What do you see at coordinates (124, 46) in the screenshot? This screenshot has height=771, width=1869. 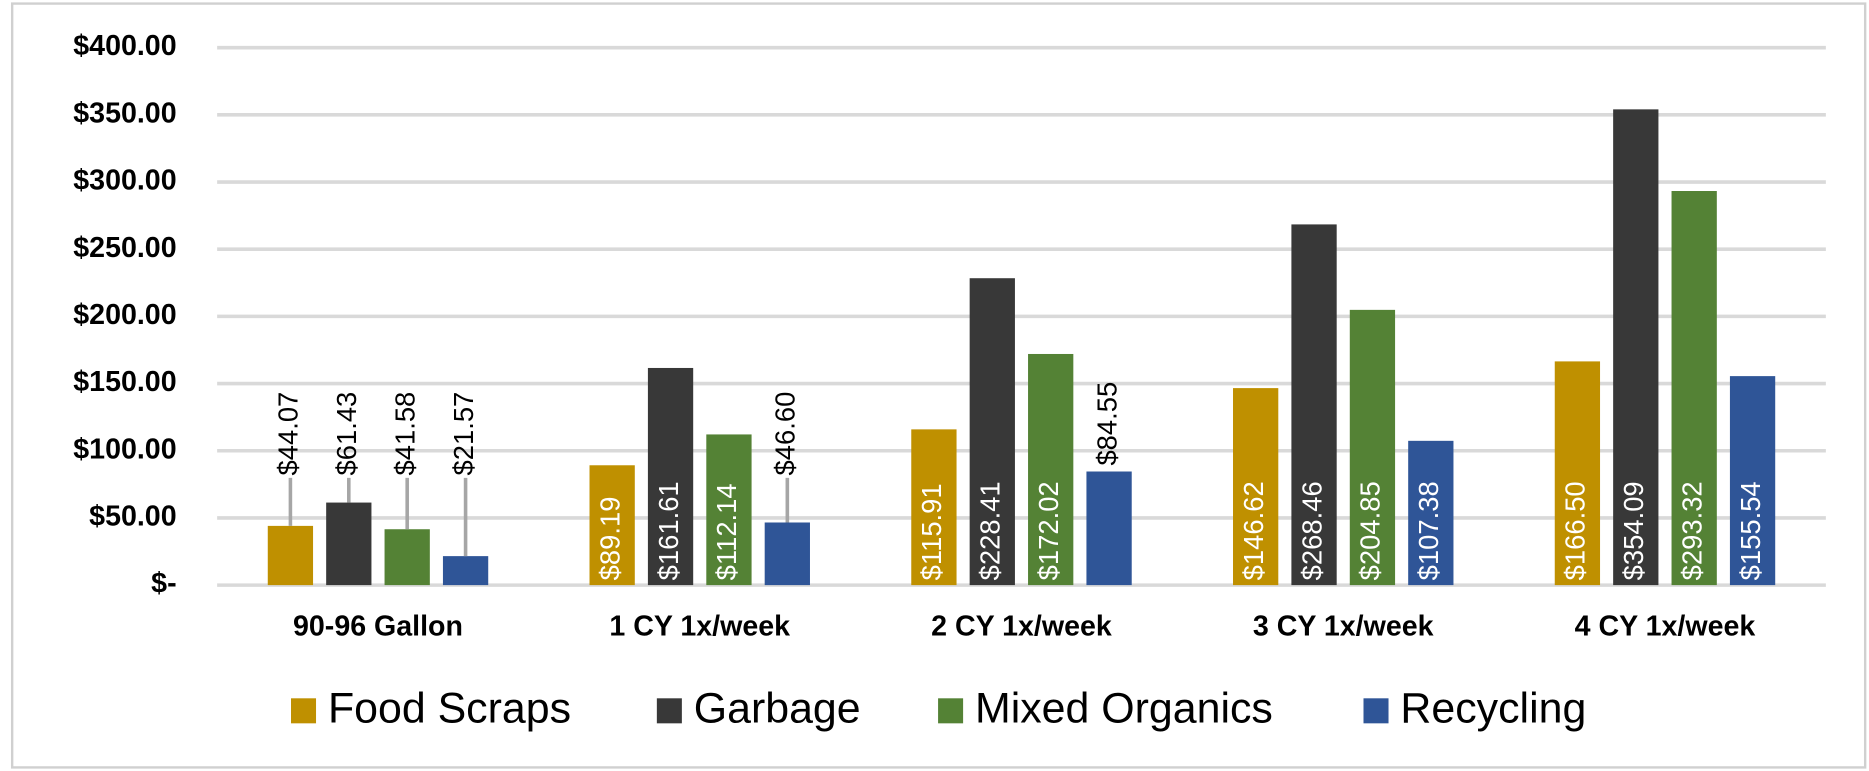 I see `y-tick-label: $400.00` at bounding box center [124, 46].